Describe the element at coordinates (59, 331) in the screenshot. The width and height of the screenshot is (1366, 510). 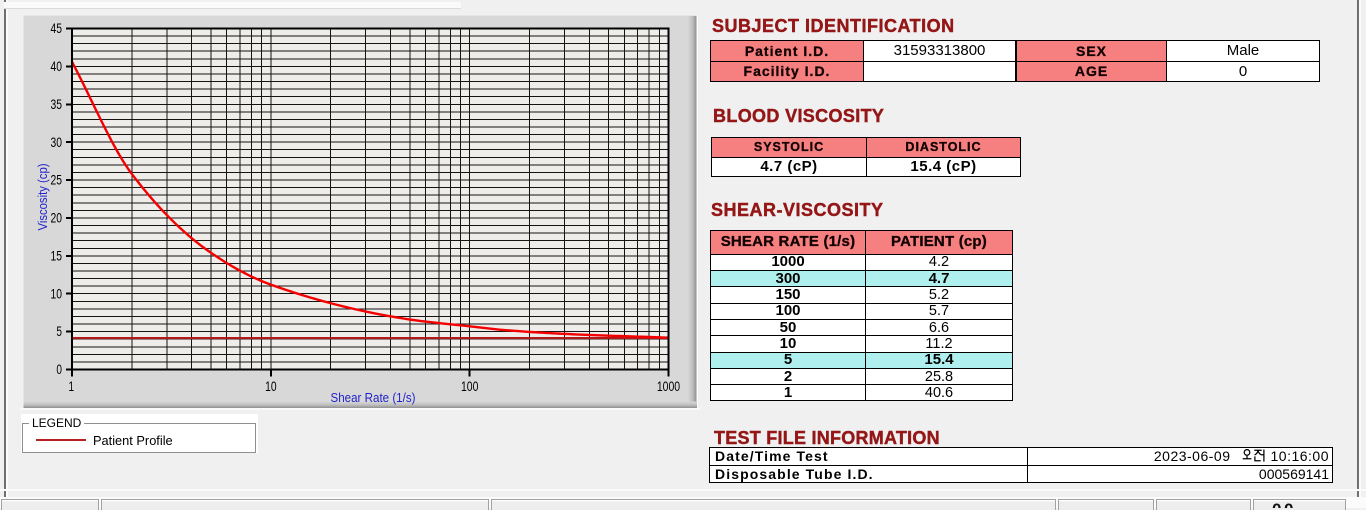
I see `svg-text: 5` at that location.